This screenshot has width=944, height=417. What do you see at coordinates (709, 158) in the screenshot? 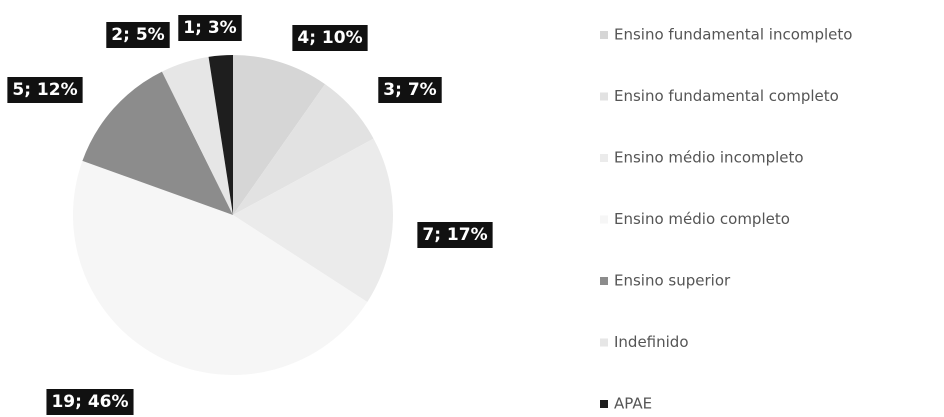
I see `legend-label: Ensino médio incompleto` at bounding box center [709, 158].